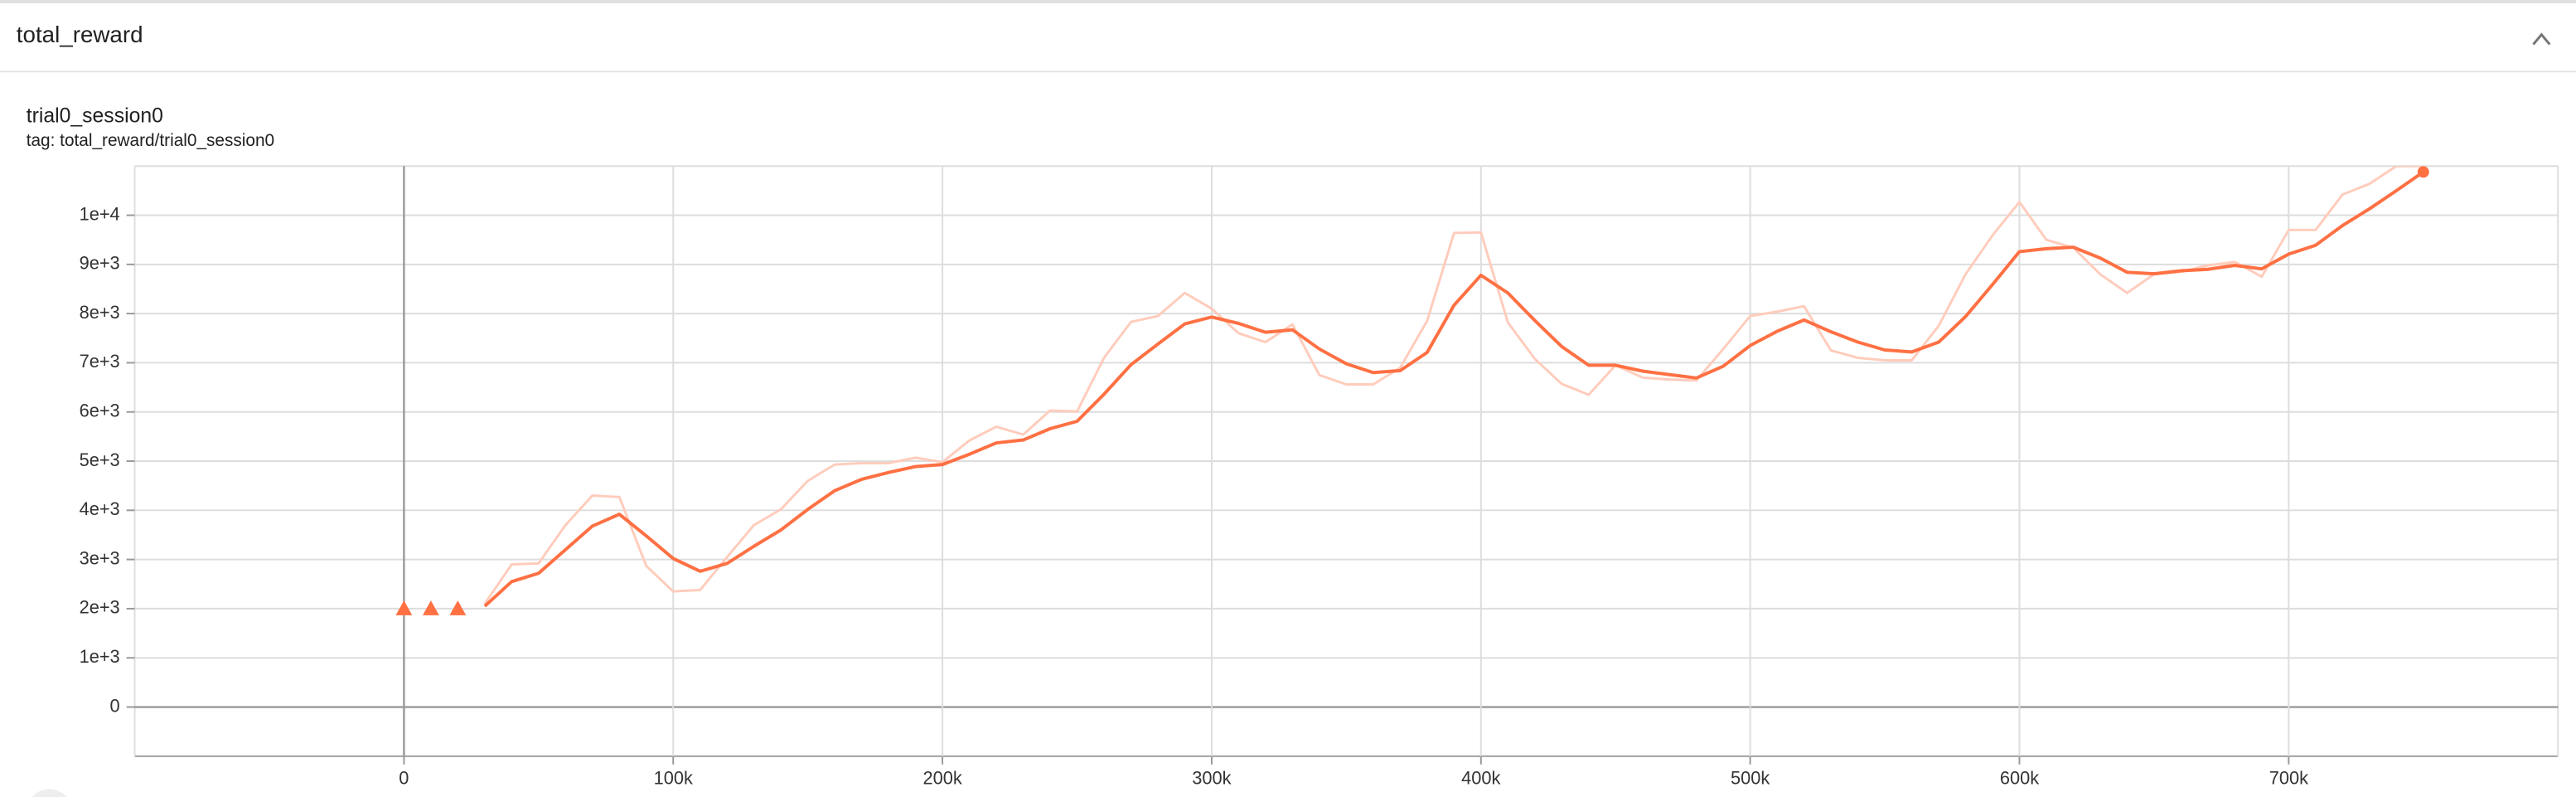  Describe the element at coordinates (100, 656) in the screenshot. I see `y-tick-label: 1e+3` at that location.